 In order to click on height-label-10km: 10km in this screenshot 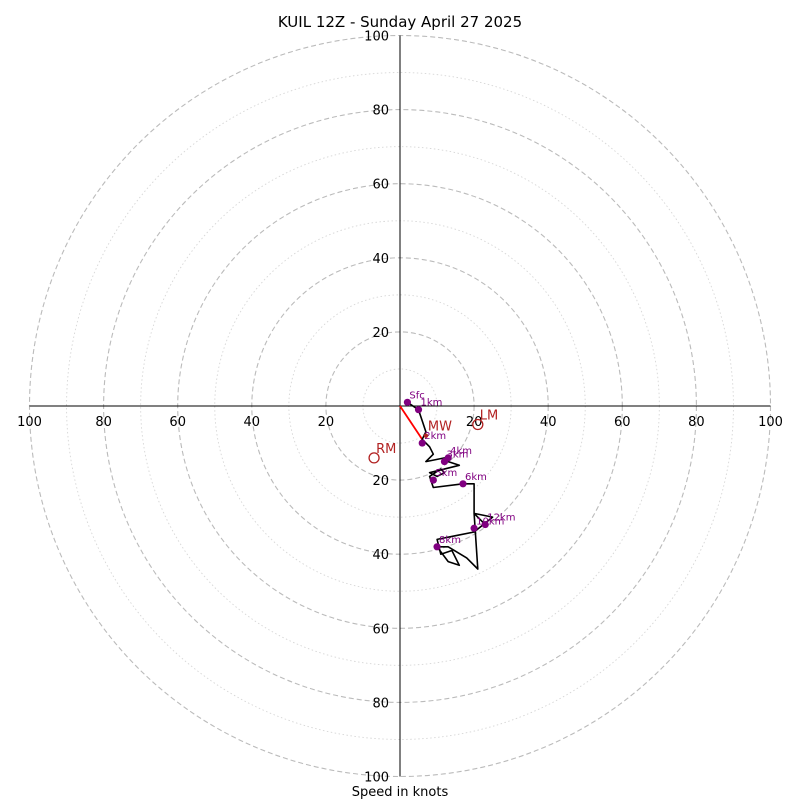, I will do `click(490, 521)`.